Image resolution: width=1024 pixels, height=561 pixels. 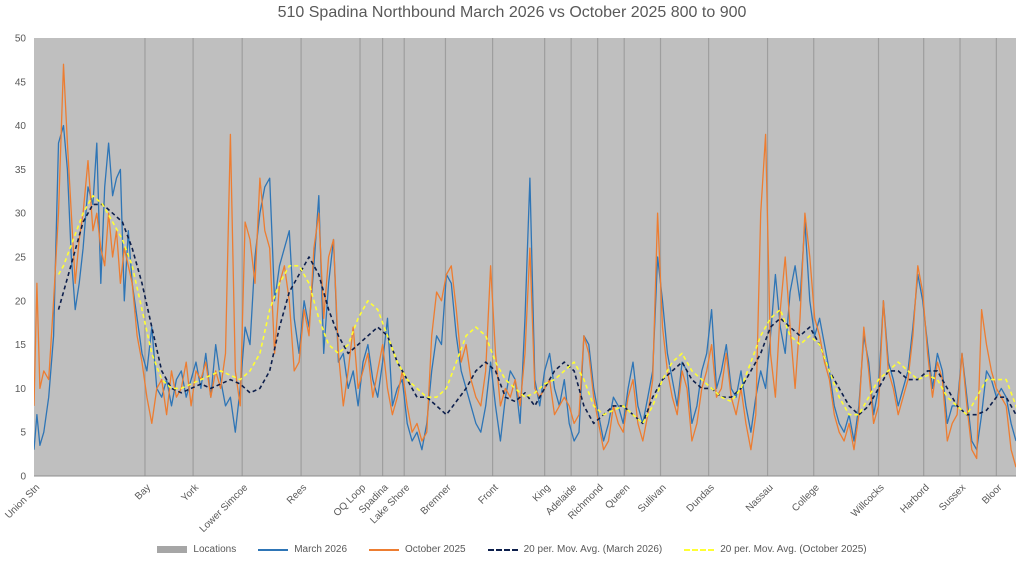 What do you see at coordinates (952, 497) in the screenshot?
I see `x-location-label: Sussex` at bounding box center [952, 497].